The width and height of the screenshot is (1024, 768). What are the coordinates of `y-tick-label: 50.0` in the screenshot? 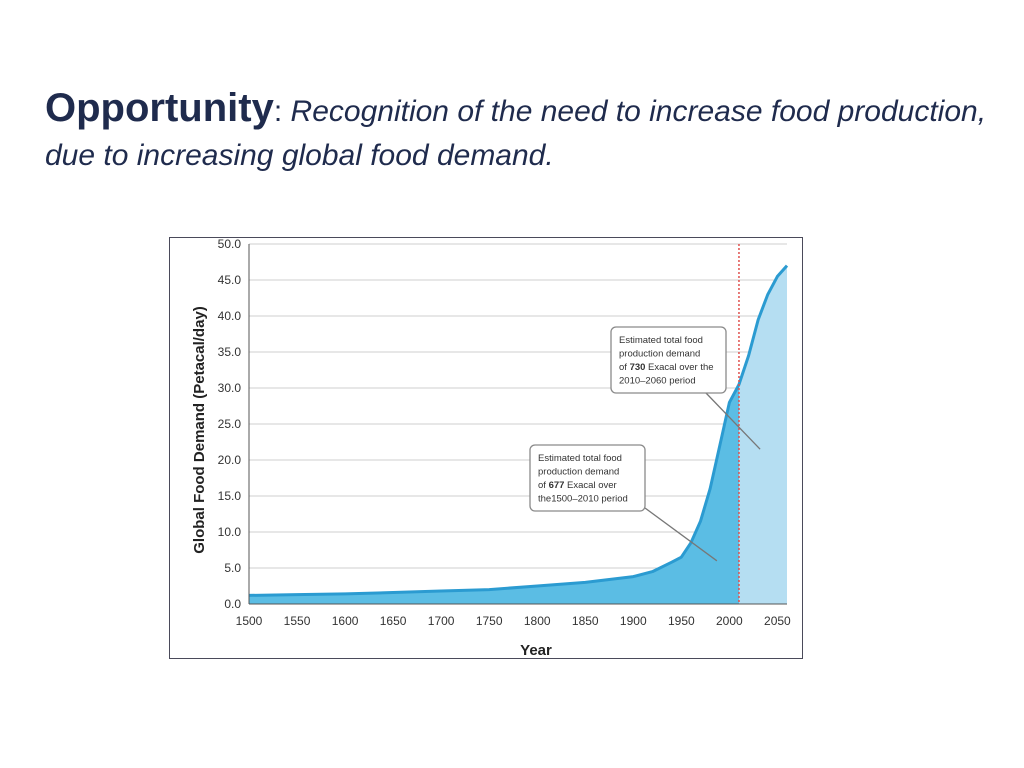 It's located at (230, 244).